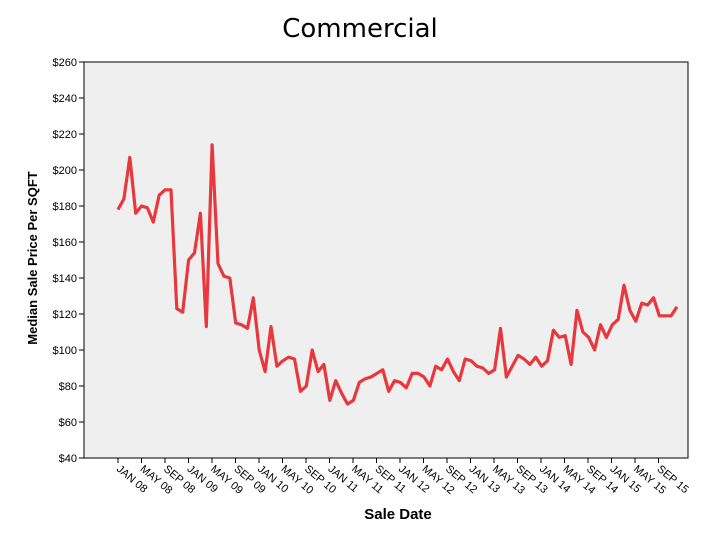 This screenshot has width=720, height=540. Describe the element at coordinates (65, 99) in the screenshot. I see `y-tick-label: $240` at that location.